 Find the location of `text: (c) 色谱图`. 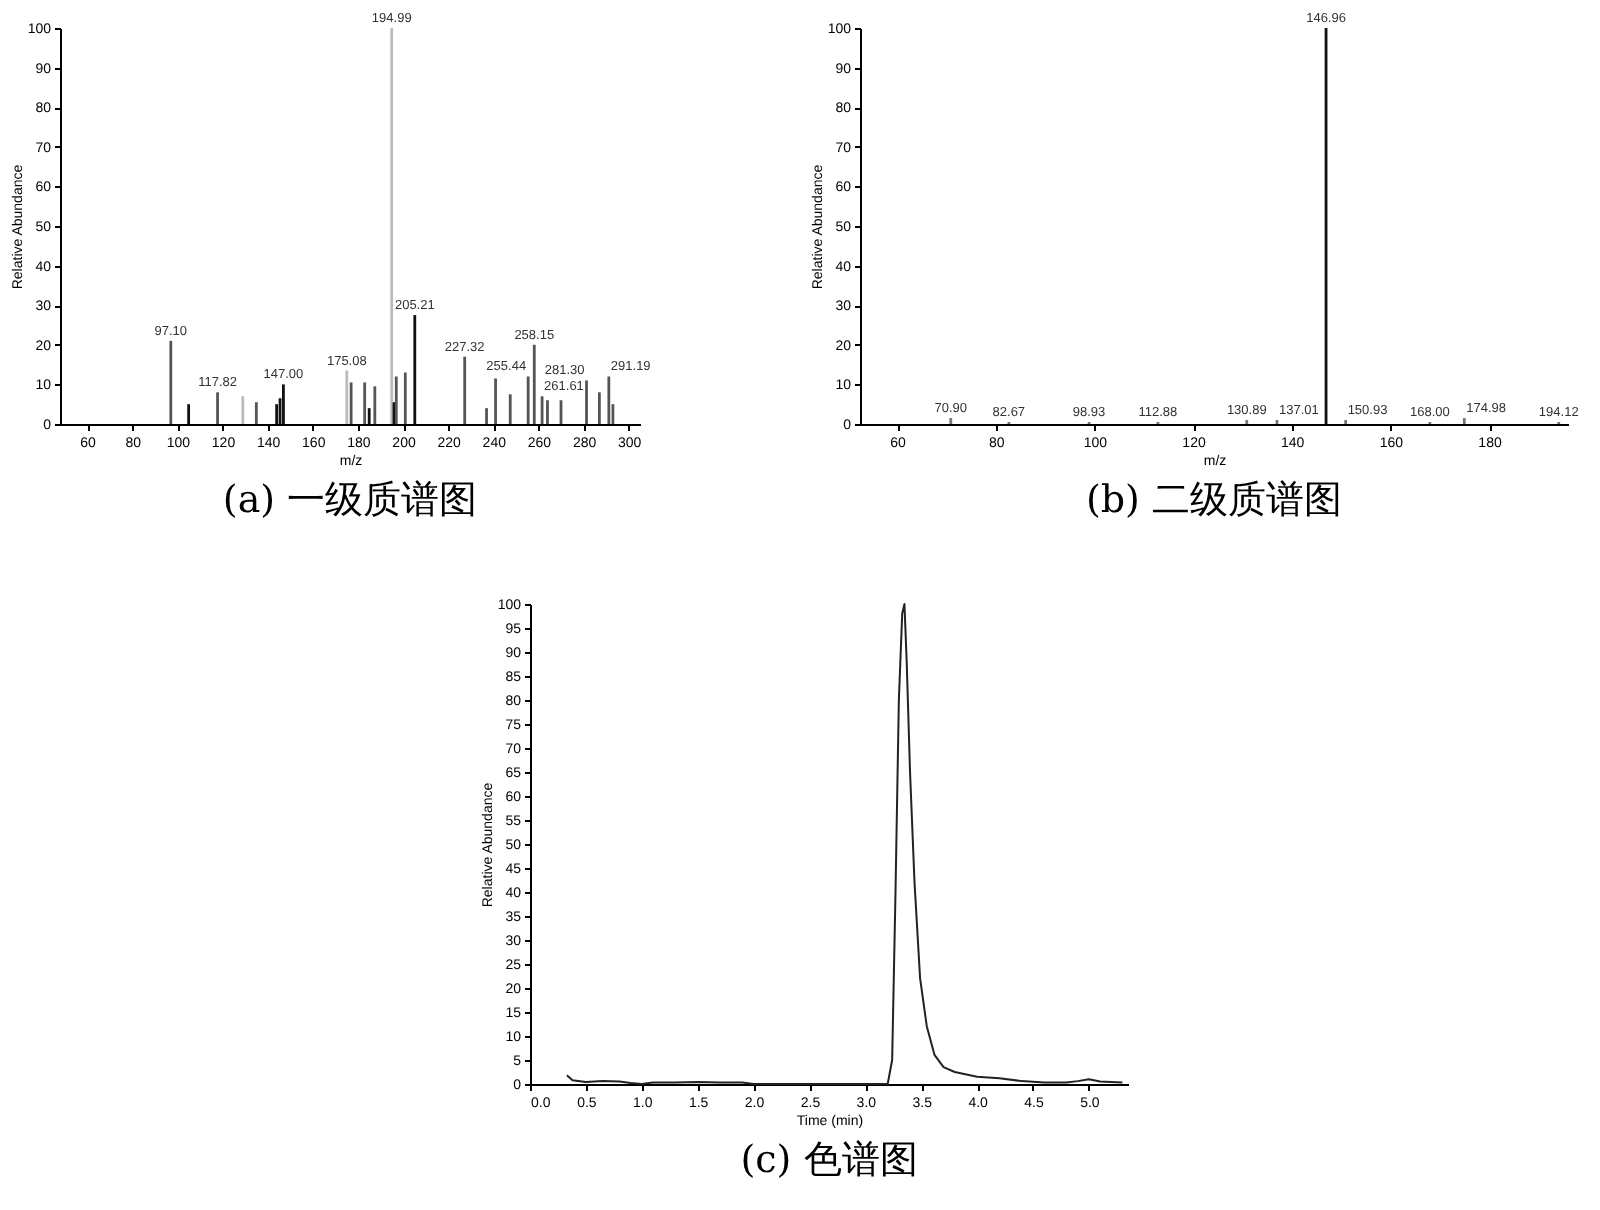

text: (c) 色谱图 is located at coordinates (829, 1160).